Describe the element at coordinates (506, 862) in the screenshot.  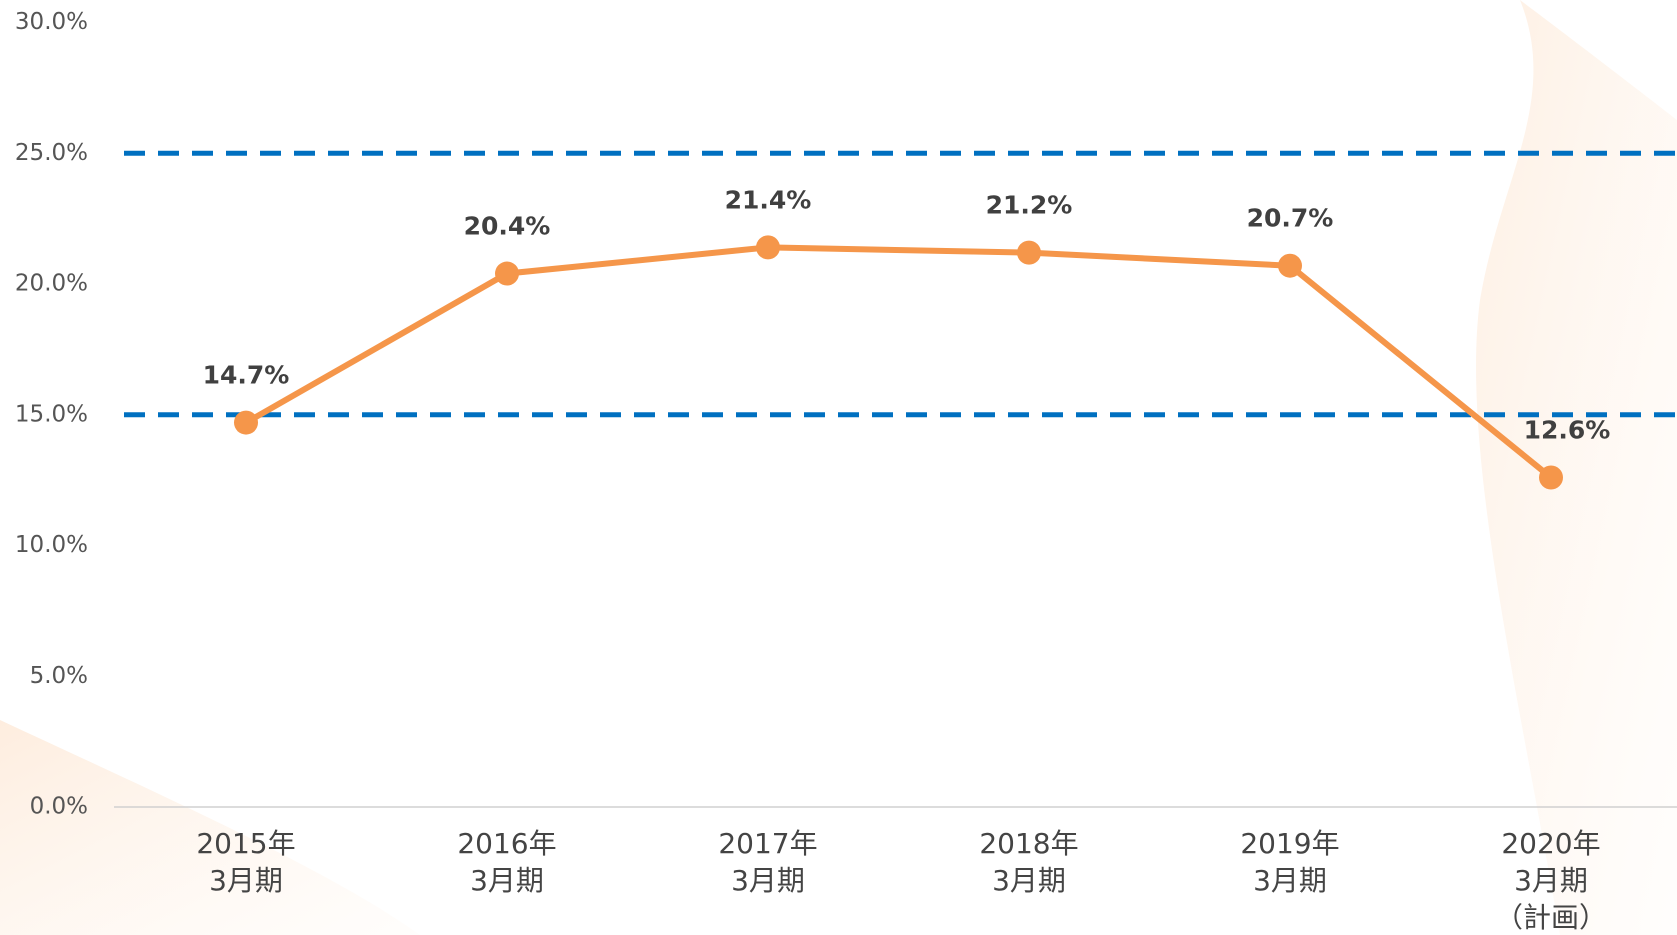
I see `x-tick-label: 2016年 3月期` at that location.